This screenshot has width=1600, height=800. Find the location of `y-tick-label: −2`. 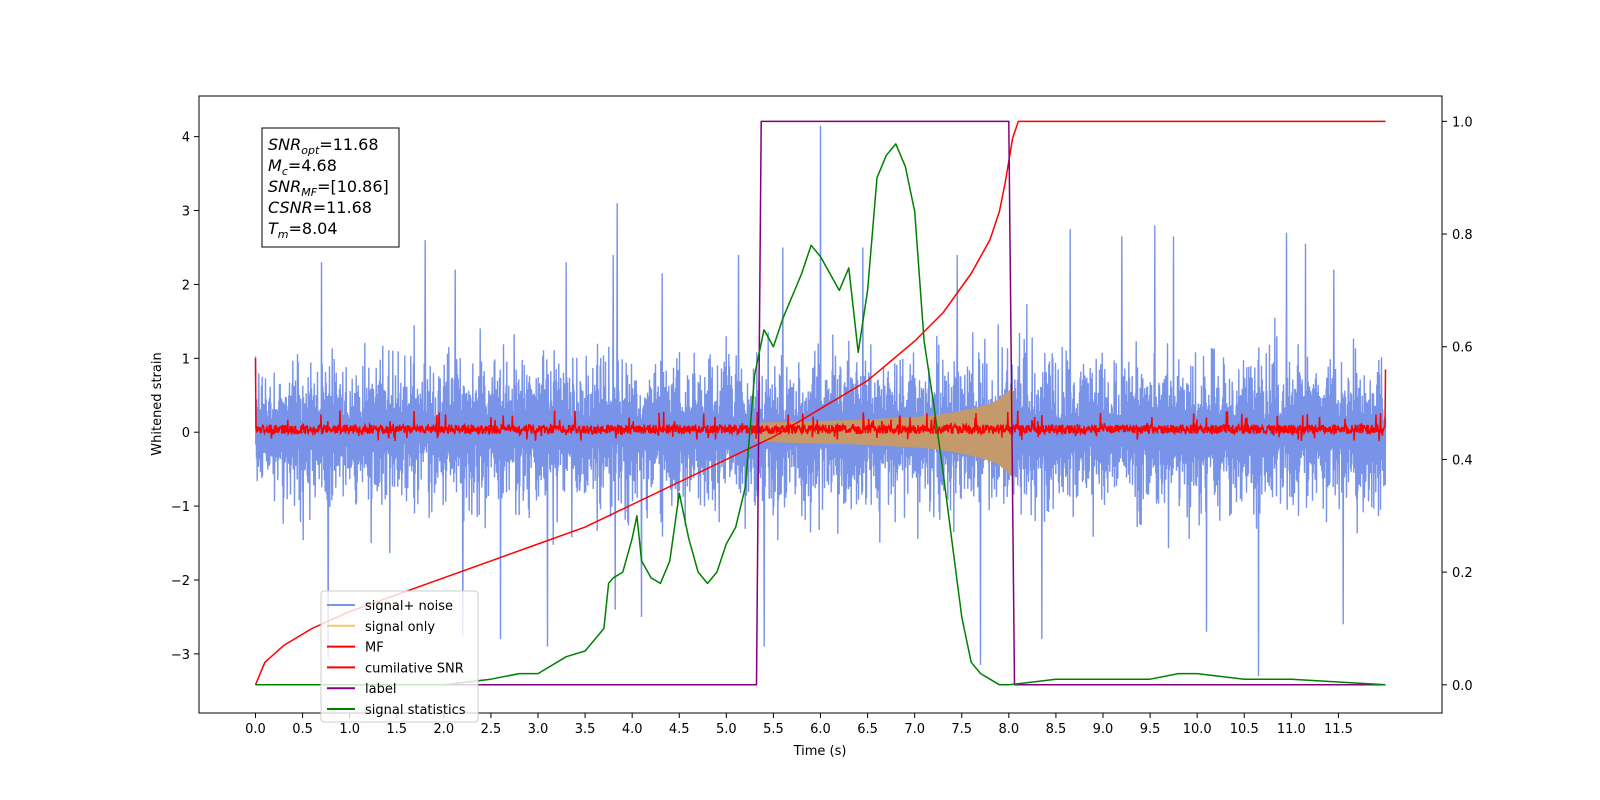

y-tick-label: −2 is located at coordinates (180, 581).